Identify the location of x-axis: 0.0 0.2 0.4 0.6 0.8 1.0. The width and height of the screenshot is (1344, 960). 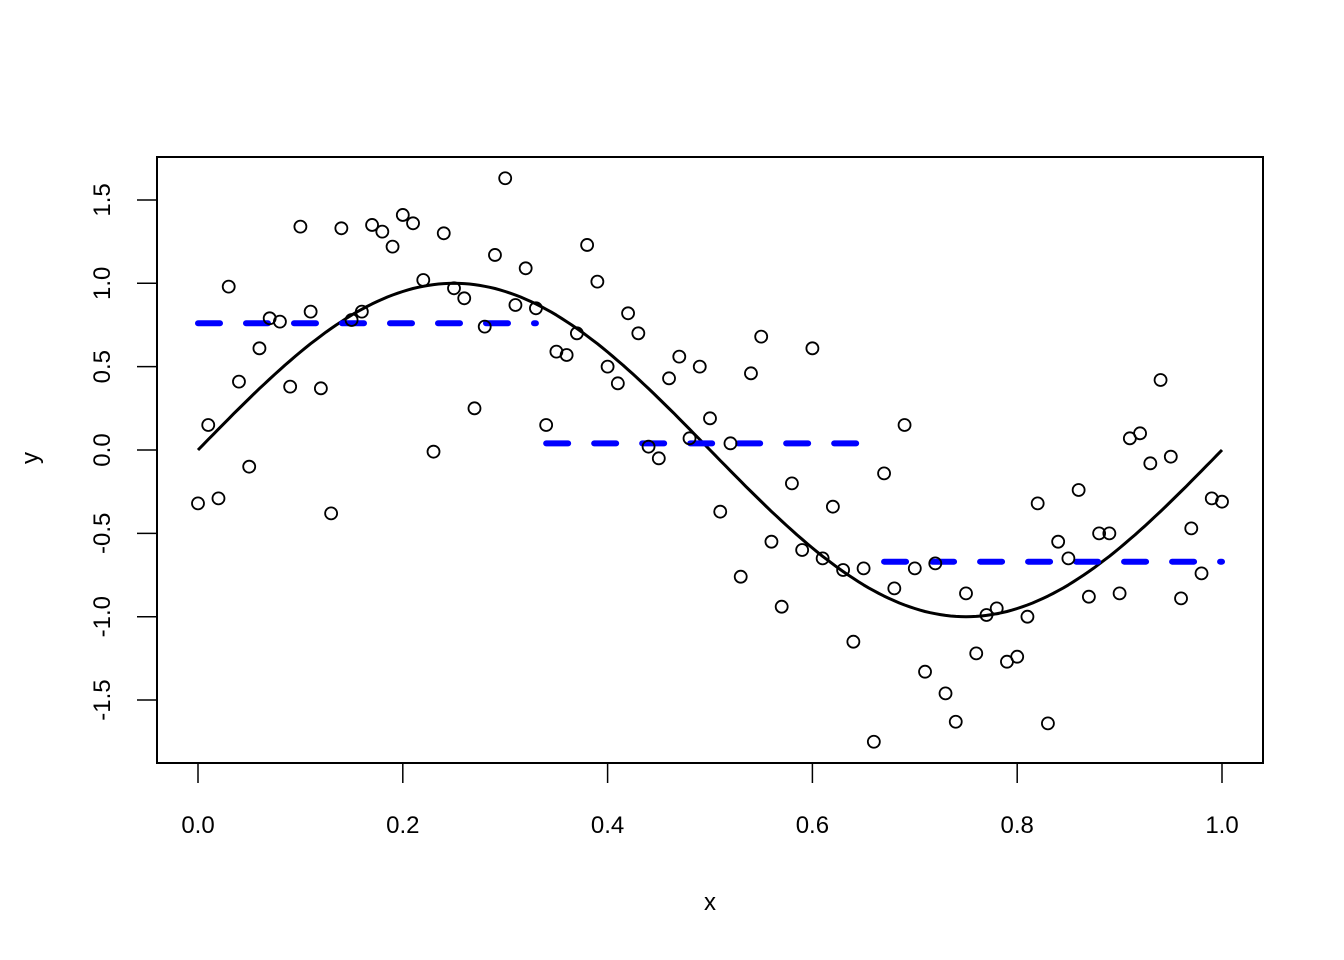
(710, 800).